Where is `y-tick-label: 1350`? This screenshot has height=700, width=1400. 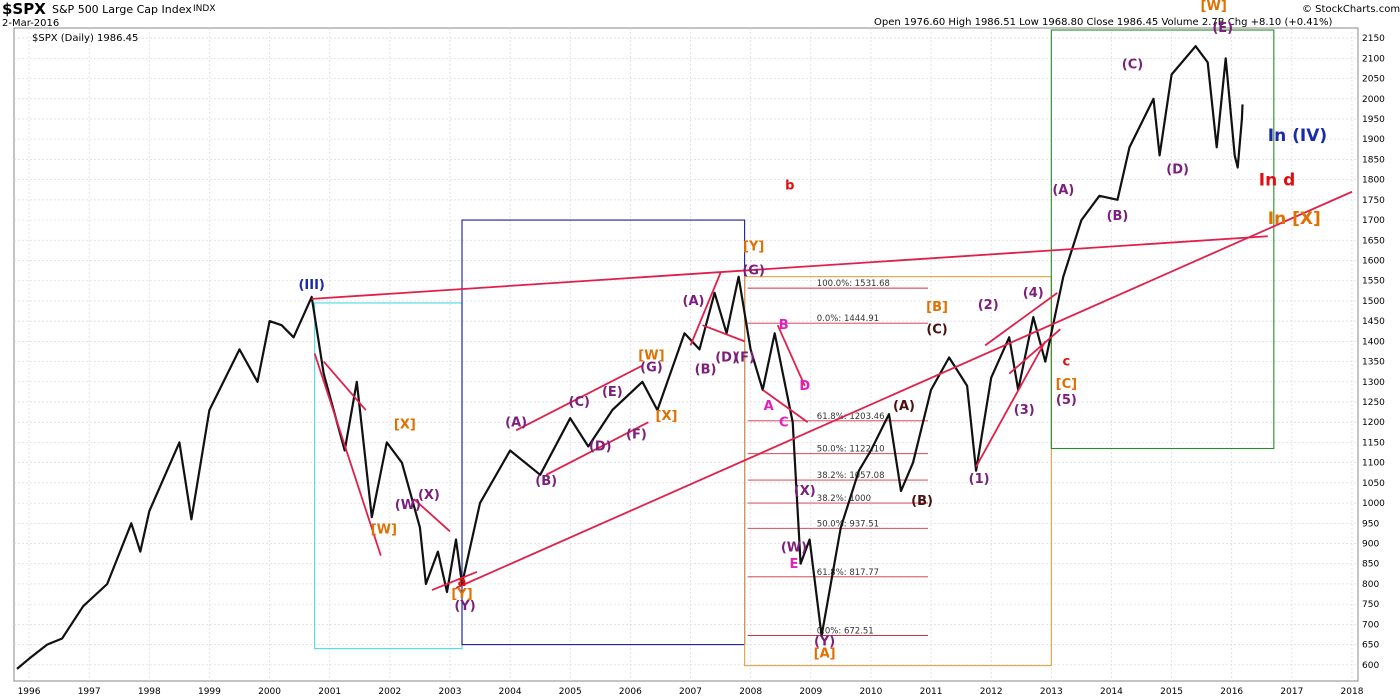 y-tick-label: 1350 is located at coordinates (1373, 363).